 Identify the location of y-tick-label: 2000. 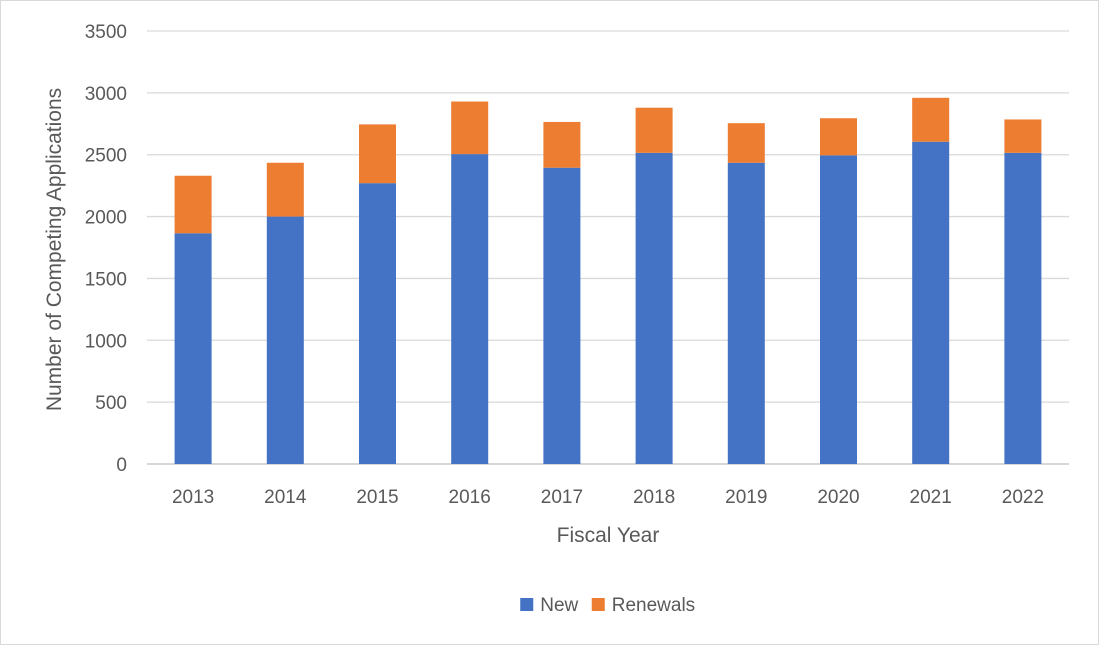
(106, 218).